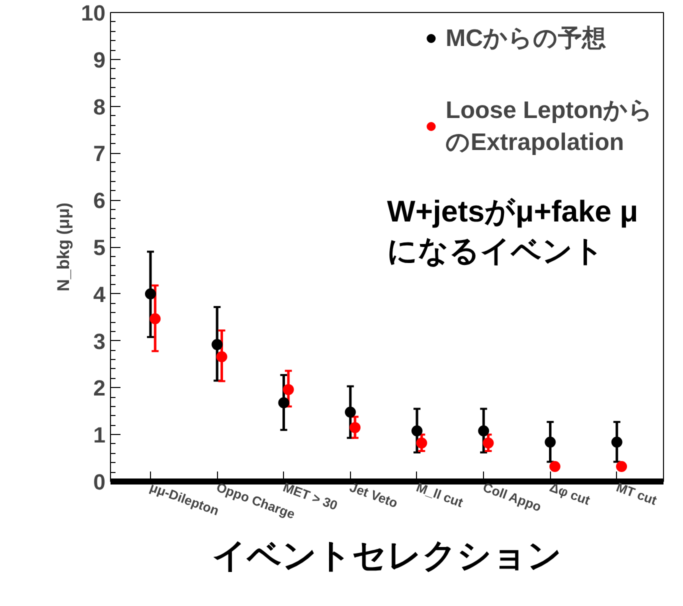 The image size is (683, 606). What do you see at coordinates (512, 232) in the screenshot?
I see `annotation: W+jetsがμ+fake μ になるイベント` at bounding box center [512, 232].